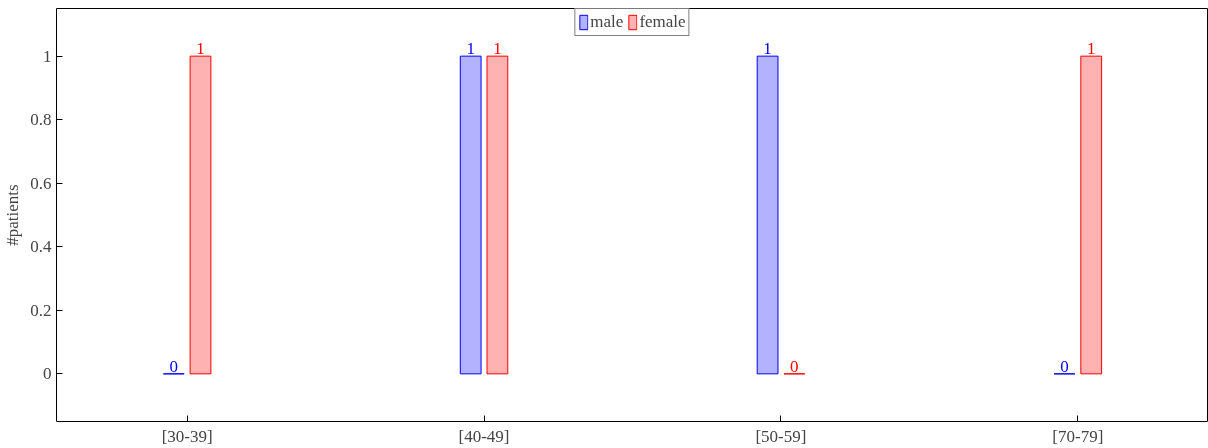 This screenshot has width=1208, height=448. Describe the element at coordinates (607, 22) in the screenshot. I see `legend-label: male` at that location.